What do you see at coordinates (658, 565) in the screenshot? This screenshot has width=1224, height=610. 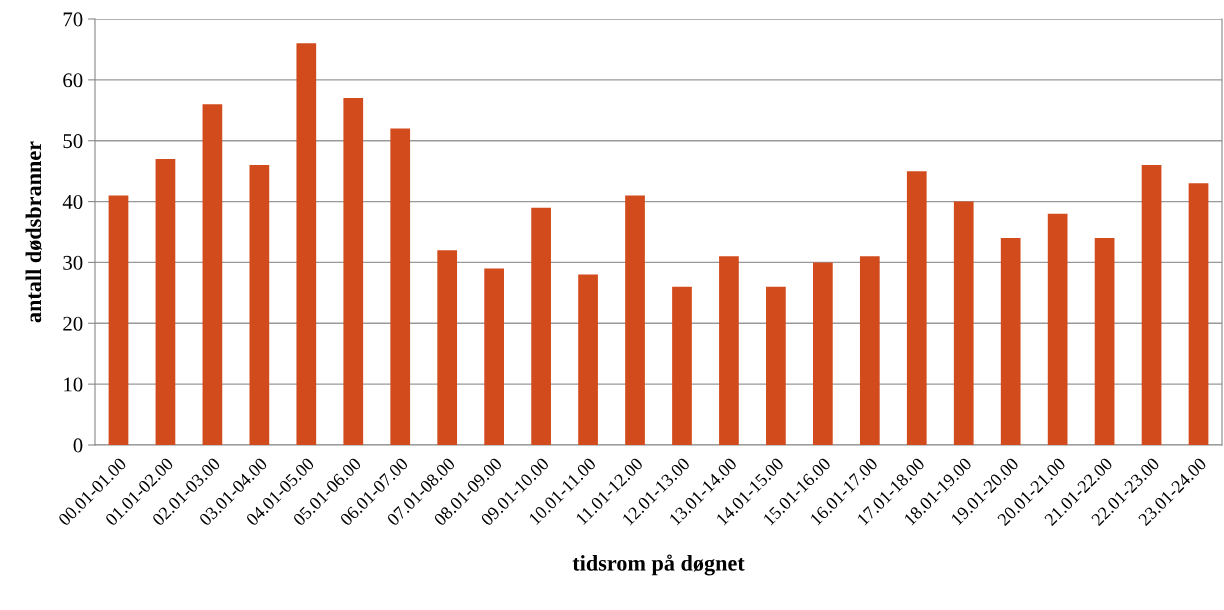 I see `x-axis-title: tidsrom på døgnet` at bounding box center [658, 565].